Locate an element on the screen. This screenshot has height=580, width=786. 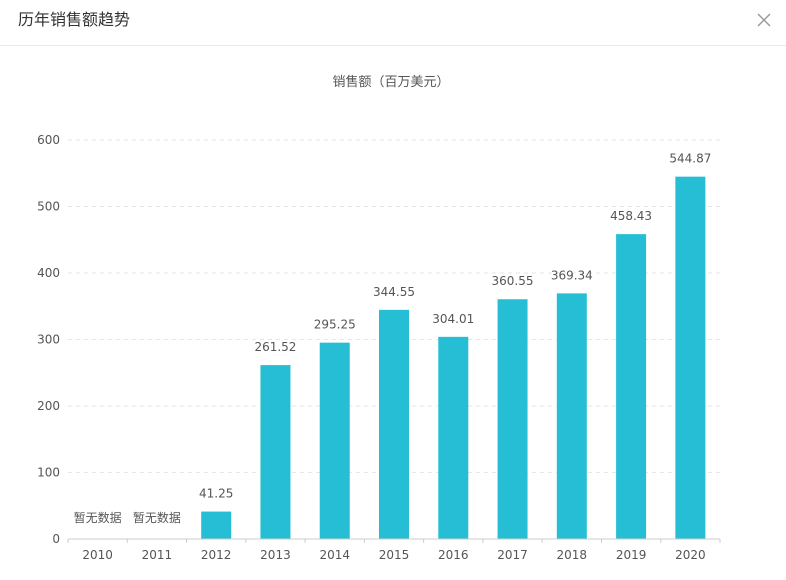
chart-title: 销售额（百万美元） is located at coordinates (390, 82).